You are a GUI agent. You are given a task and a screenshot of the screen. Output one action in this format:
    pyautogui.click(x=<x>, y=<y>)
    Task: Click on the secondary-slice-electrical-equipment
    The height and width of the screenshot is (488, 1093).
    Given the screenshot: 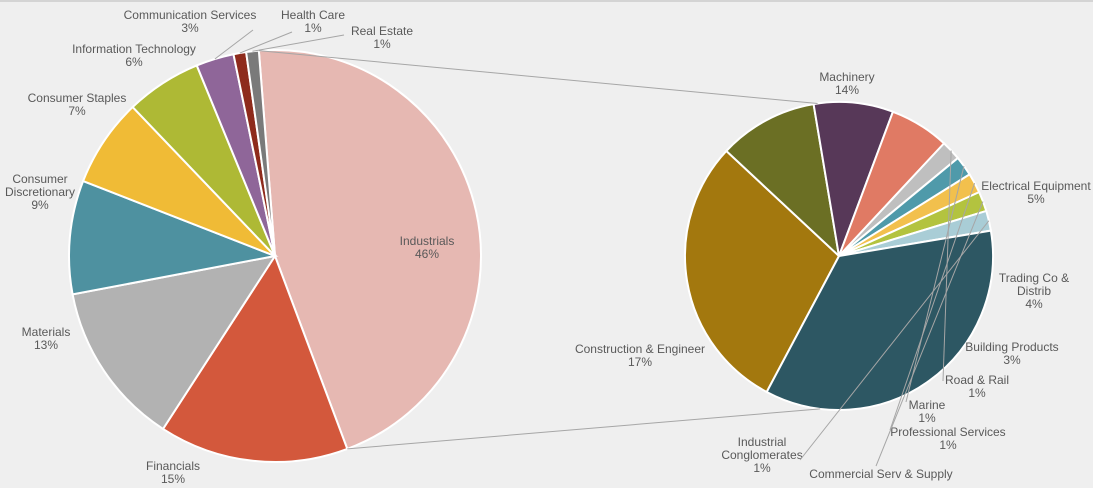 What is the action you would take?
    pyautogui.click(x=782, y=180)
    